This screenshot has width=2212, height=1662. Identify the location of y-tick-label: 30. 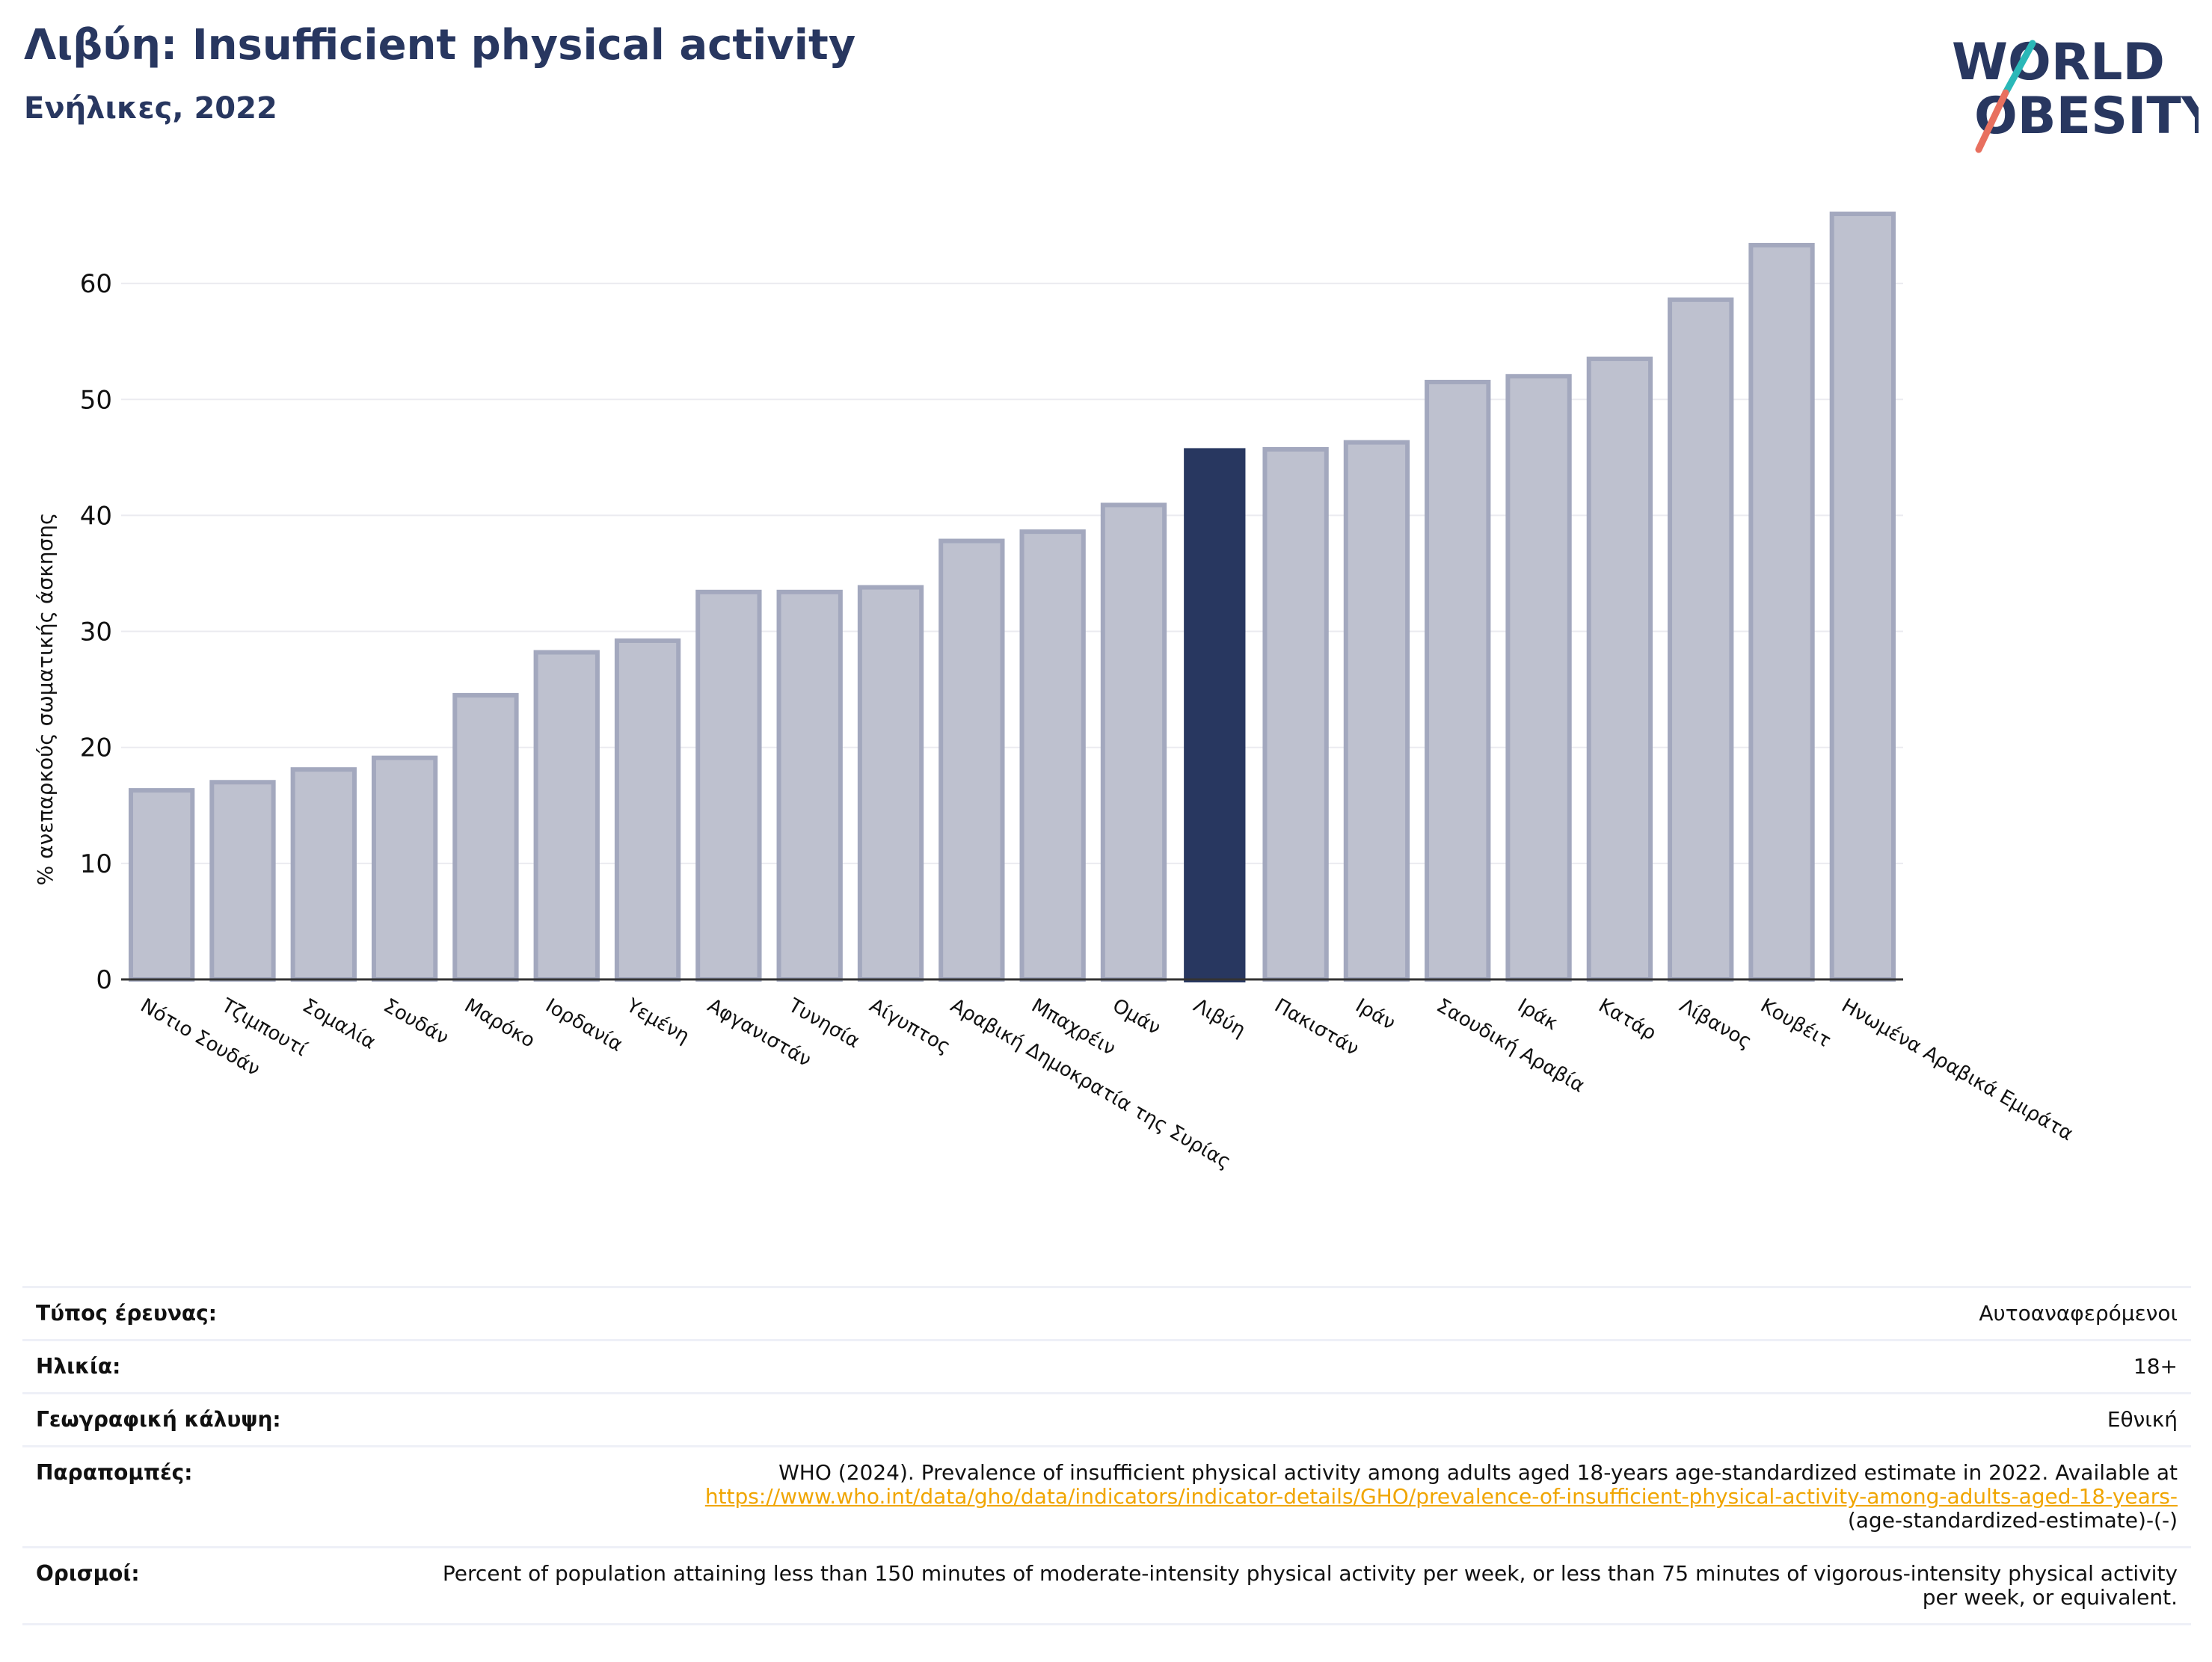
(96, 632).